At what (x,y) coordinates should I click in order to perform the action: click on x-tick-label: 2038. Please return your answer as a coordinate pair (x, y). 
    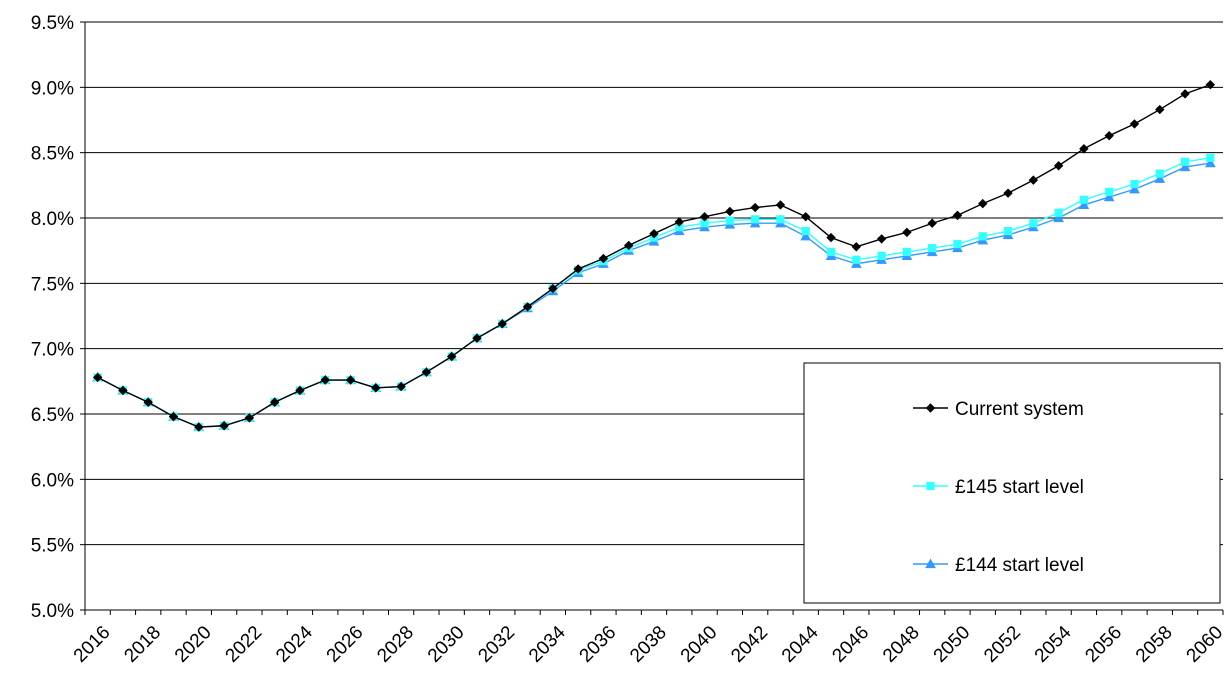
    Looking at the image, I should click on (648, 644).